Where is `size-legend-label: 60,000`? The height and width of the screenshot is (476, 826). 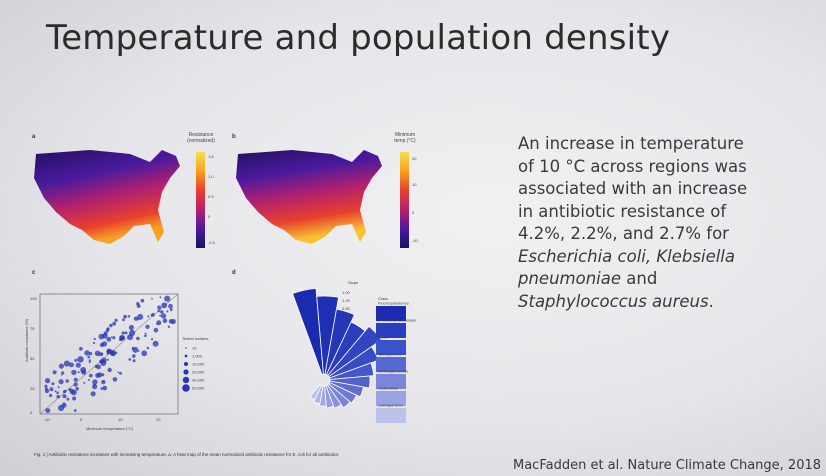
size-legend-label: 60,000 is located at coordinates (198, 388).